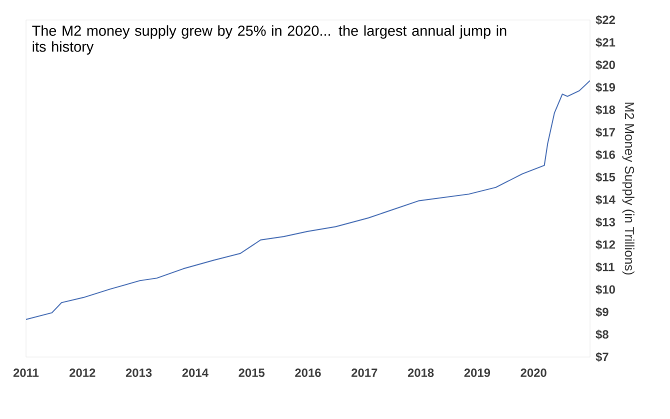 Image resolution: width=670 pixels, height=419 pixels. What do you see at coordinates (269, 40) in the screenshot?
I see `text: The M2 money supply grew by 25% in 2020... the largest annual jump in its history` at bounding box center [269, 40].